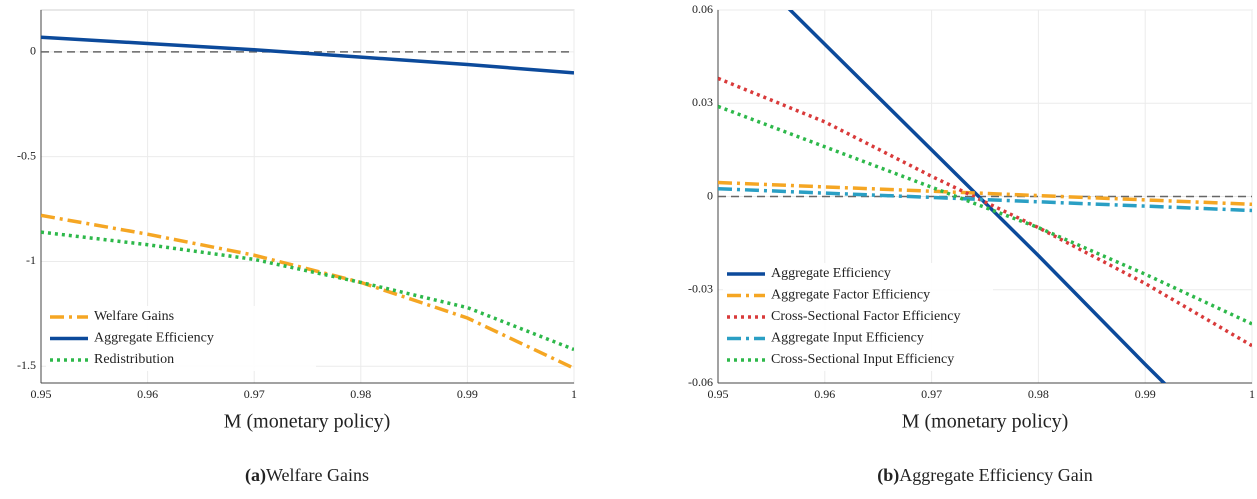 The width and height of the screenshot is (1257, 499). What do you see at coordinates (865, 316) in the screenshot?
I see `legend-label: Cross-Sectional Factor Efficiency` at bounding box center [865, 316].